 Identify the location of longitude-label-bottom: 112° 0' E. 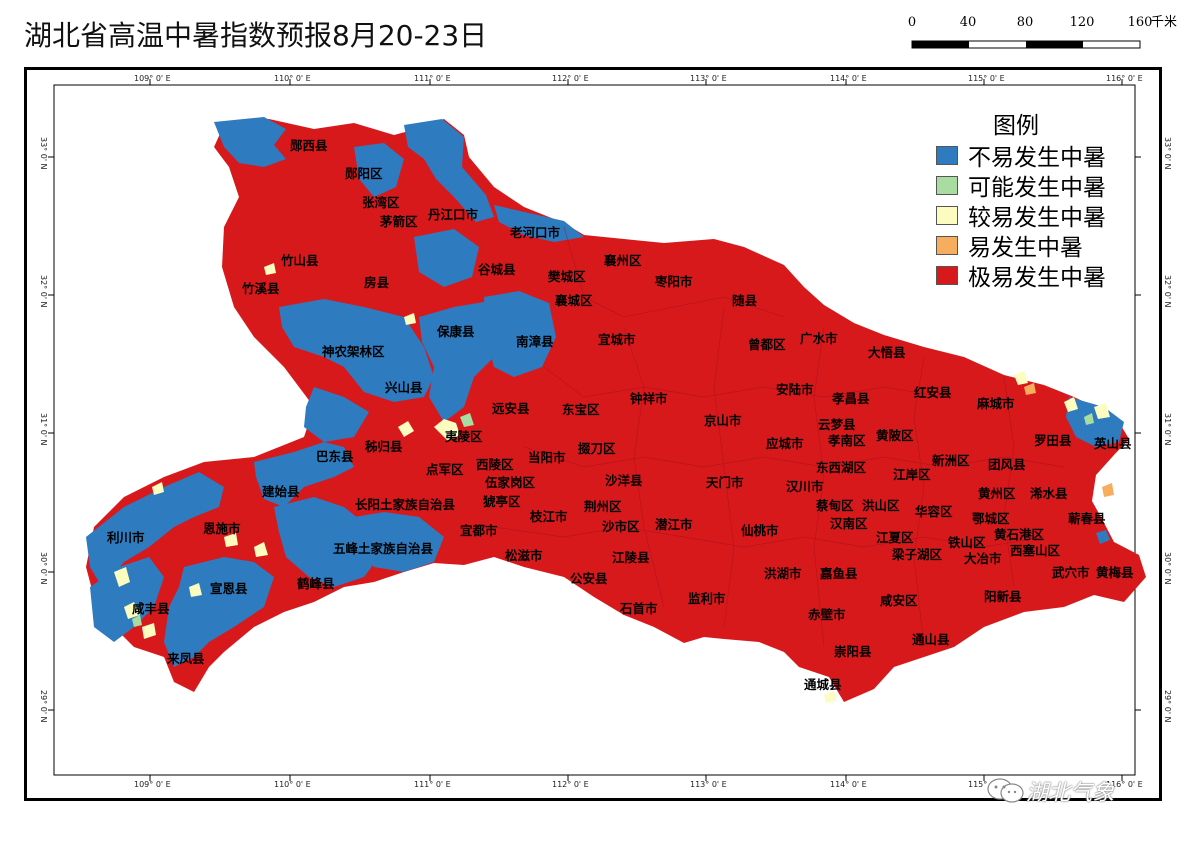
(570, 784).